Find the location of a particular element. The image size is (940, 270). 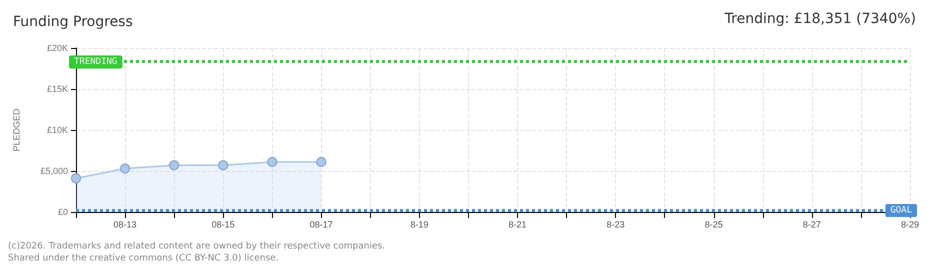

x-tick-label: 8-23 is located at coordinates (615, 225).